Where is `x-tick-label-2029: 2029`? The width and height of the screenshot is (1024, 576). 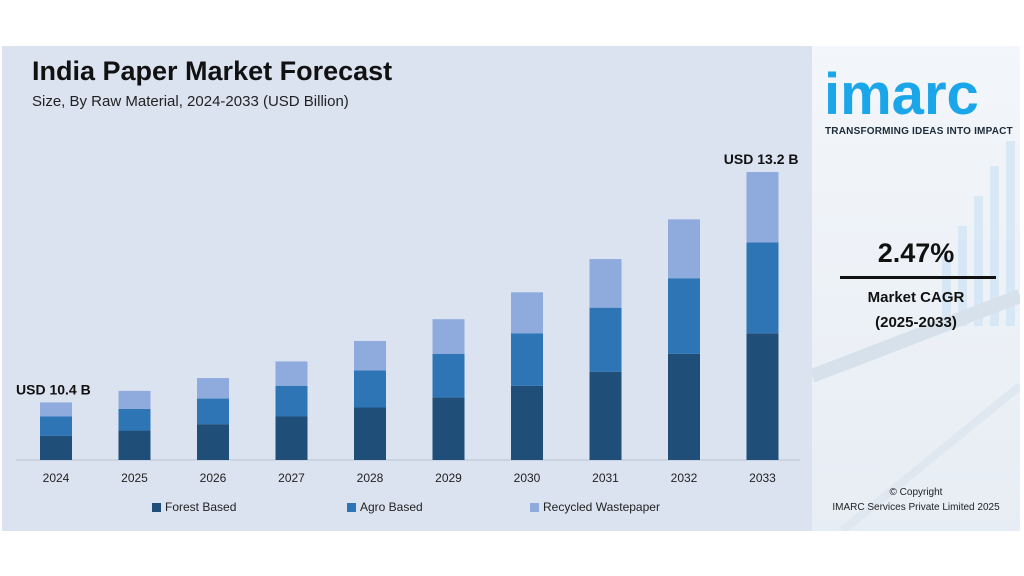 x-tick-label-2029: 2029 is located at coordinates (448, 478).